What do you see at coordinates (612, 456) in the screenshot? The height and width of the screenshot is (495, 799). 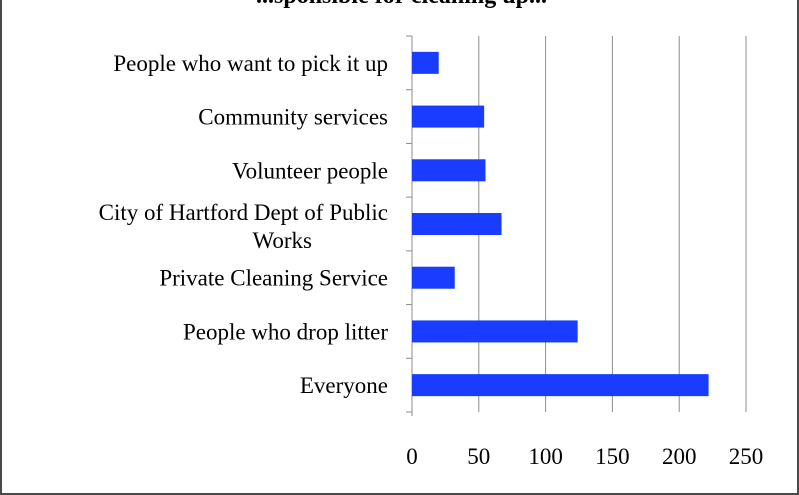 I see `x-tick-label: 150` at bounding box center [612, 456].